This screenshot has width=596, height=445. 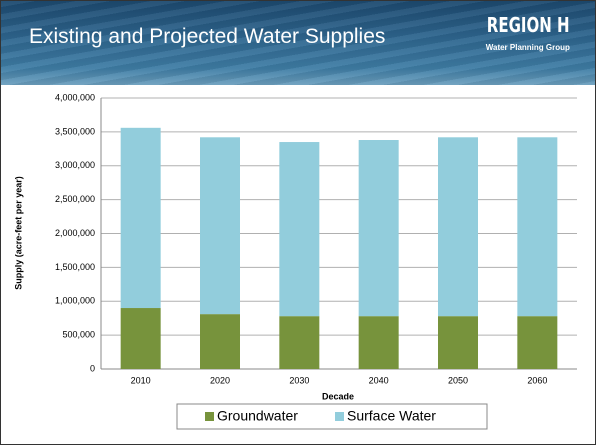 I want to click on y-tick-label: 500,000, so click(x=78, y=335).